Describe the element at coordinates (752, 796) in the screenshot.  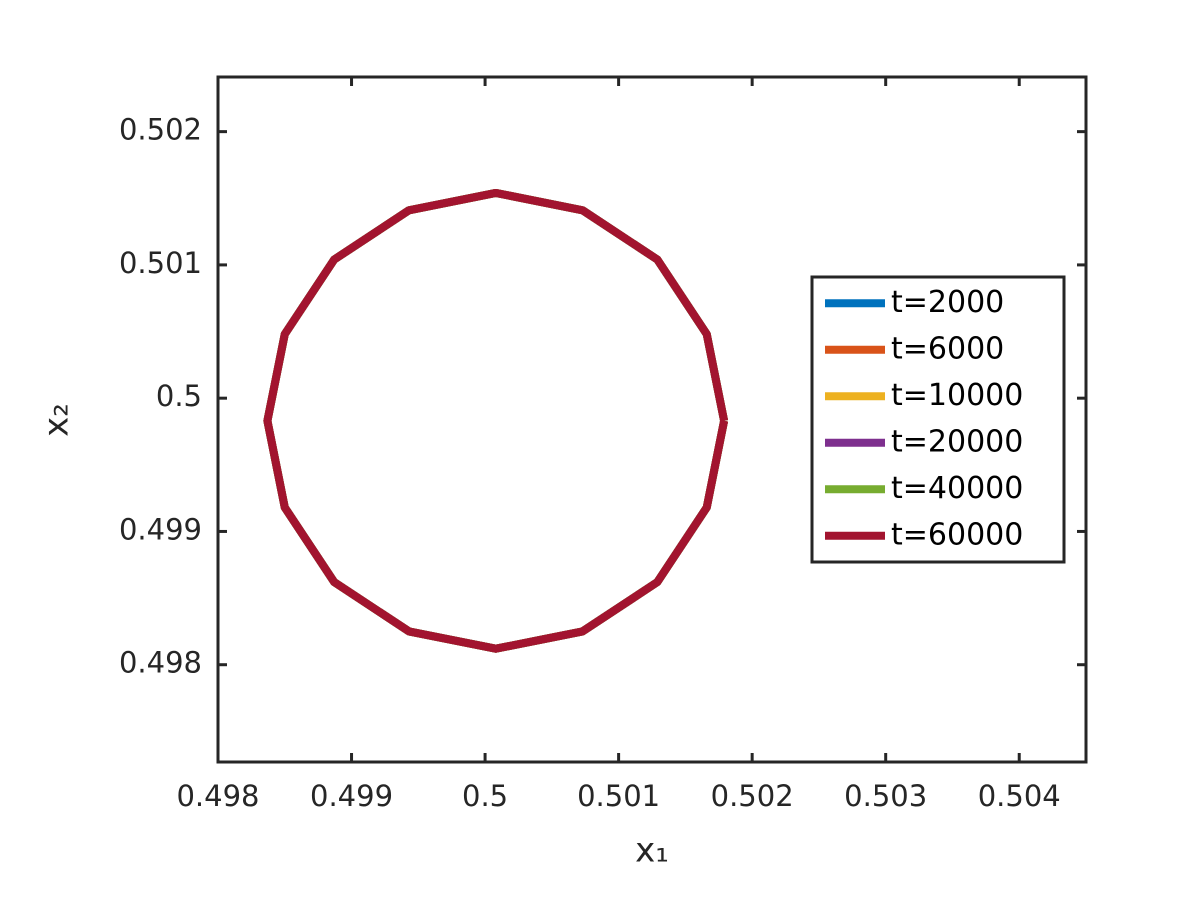
I see `x-tick-label: 0.502` at that location.